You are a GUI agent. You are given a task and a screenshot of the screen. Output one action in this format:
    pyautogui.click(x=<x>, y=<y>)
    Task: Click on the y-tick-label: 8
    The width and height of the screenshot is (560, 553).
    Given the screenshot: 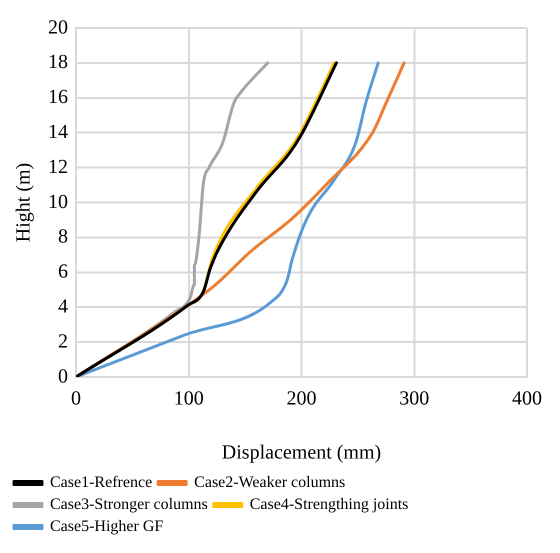 What is the action you would take?
    pyautogui.click(x=63, y=237)
    